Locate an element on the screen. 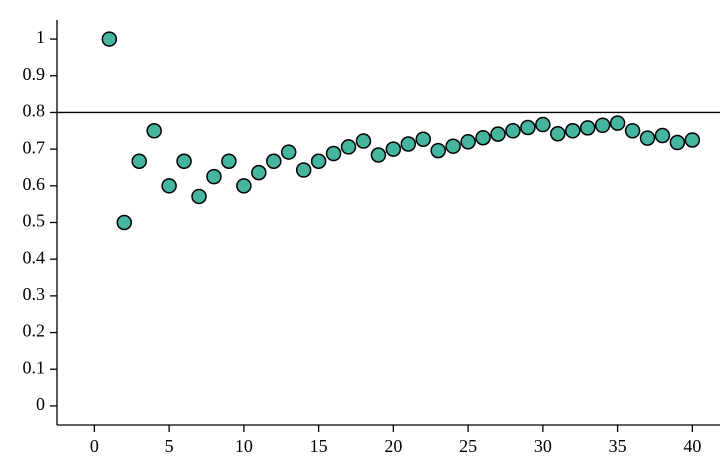 This screenshot has height=467, width=724. x-tick-label: 10 is located at coordinates (244, 446).